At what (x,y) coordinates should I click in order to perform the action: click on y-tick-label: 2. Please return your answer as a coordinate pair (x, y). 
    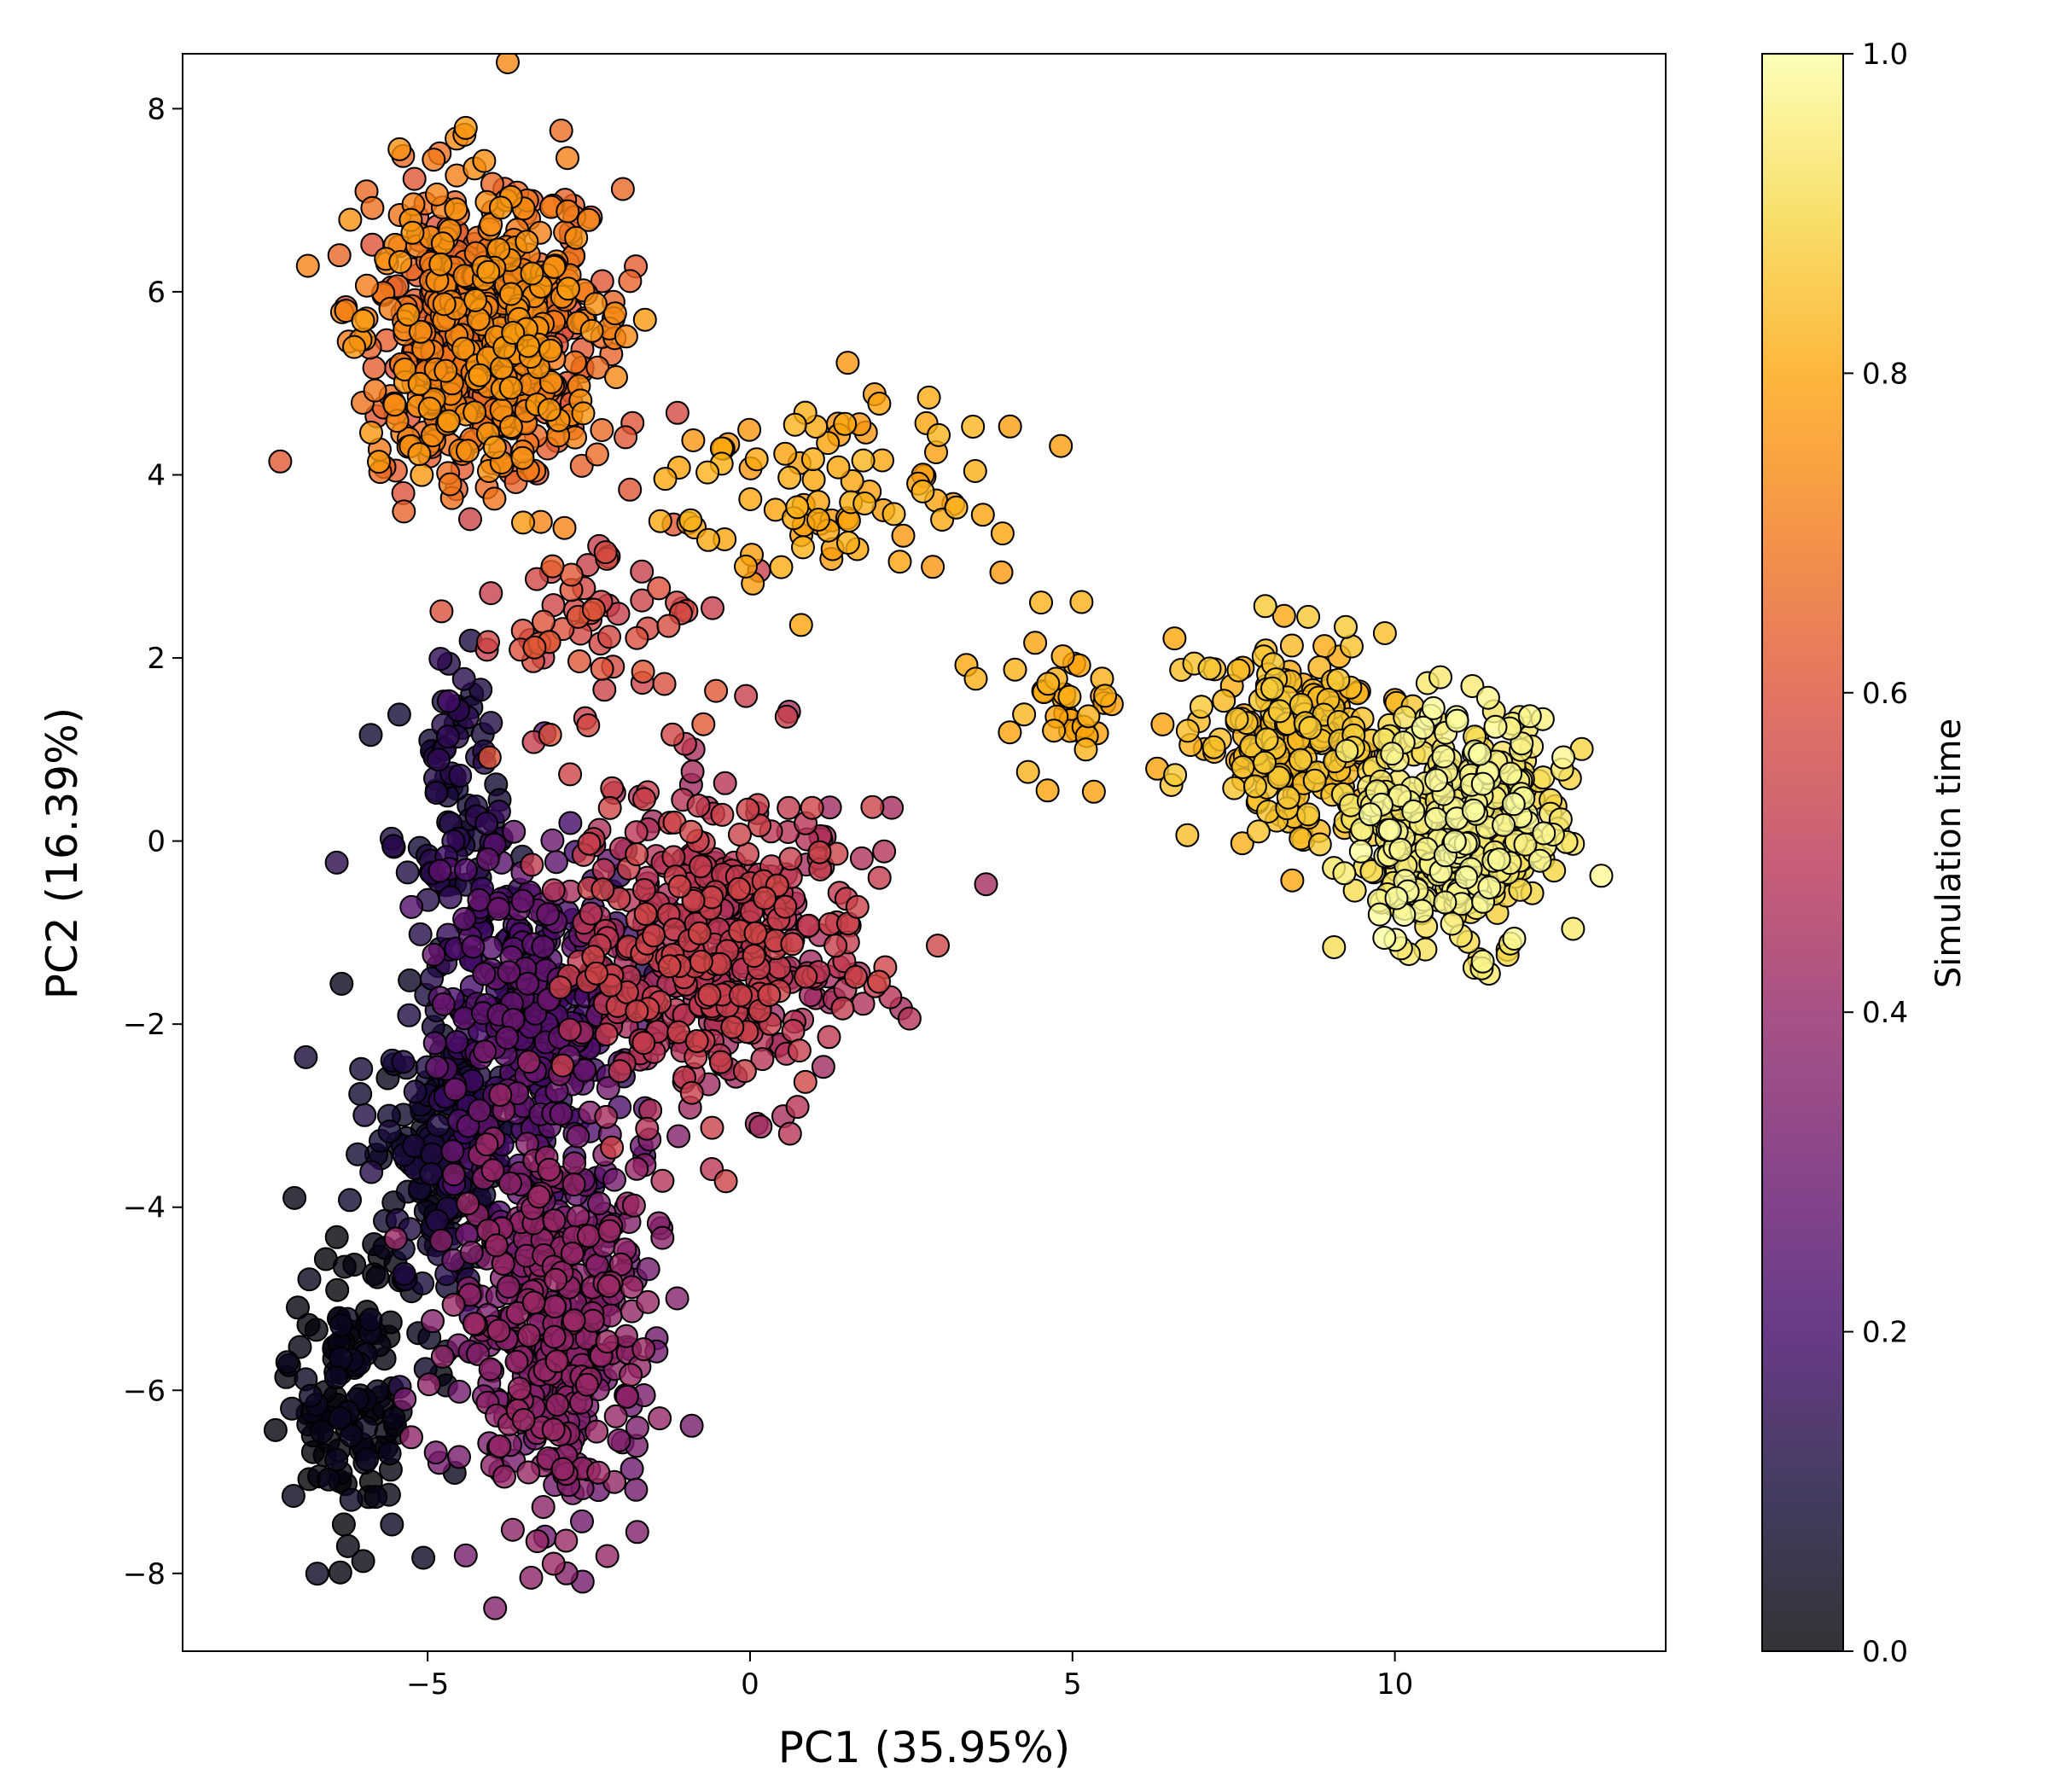
    Looking at the image, I should click on (156, 659).